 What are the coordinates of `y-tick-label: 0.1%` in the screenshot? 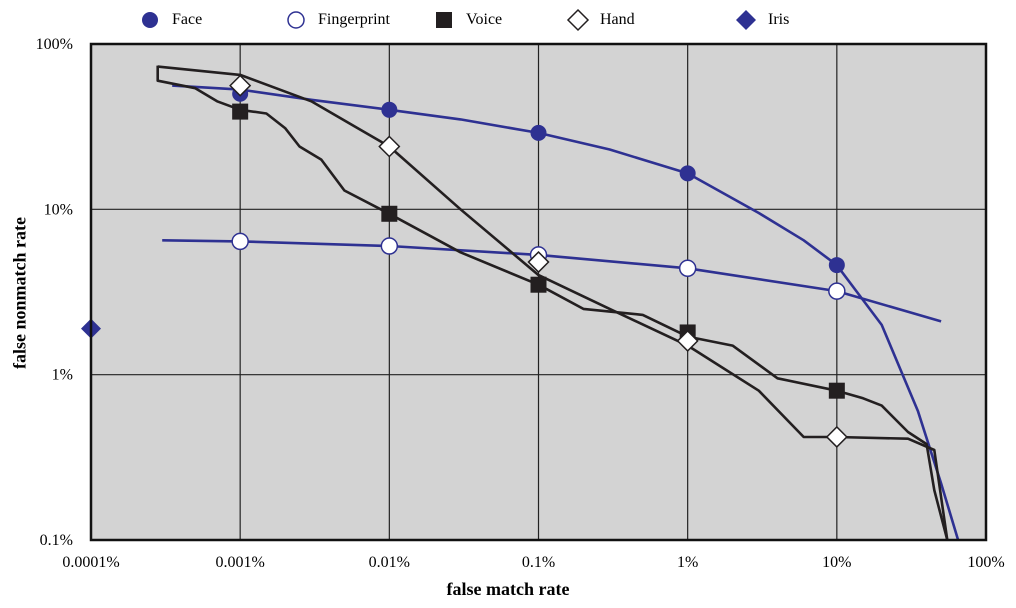 It's located at (56, 540).